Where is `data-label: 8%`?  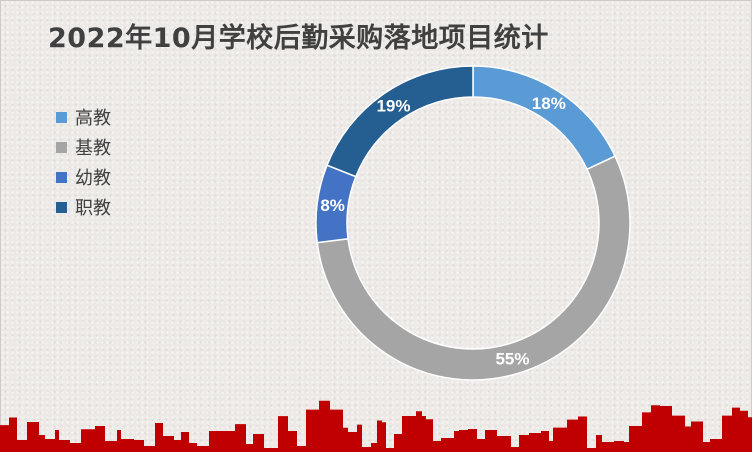 data-label: 8% is located at coordinates (332, 205).